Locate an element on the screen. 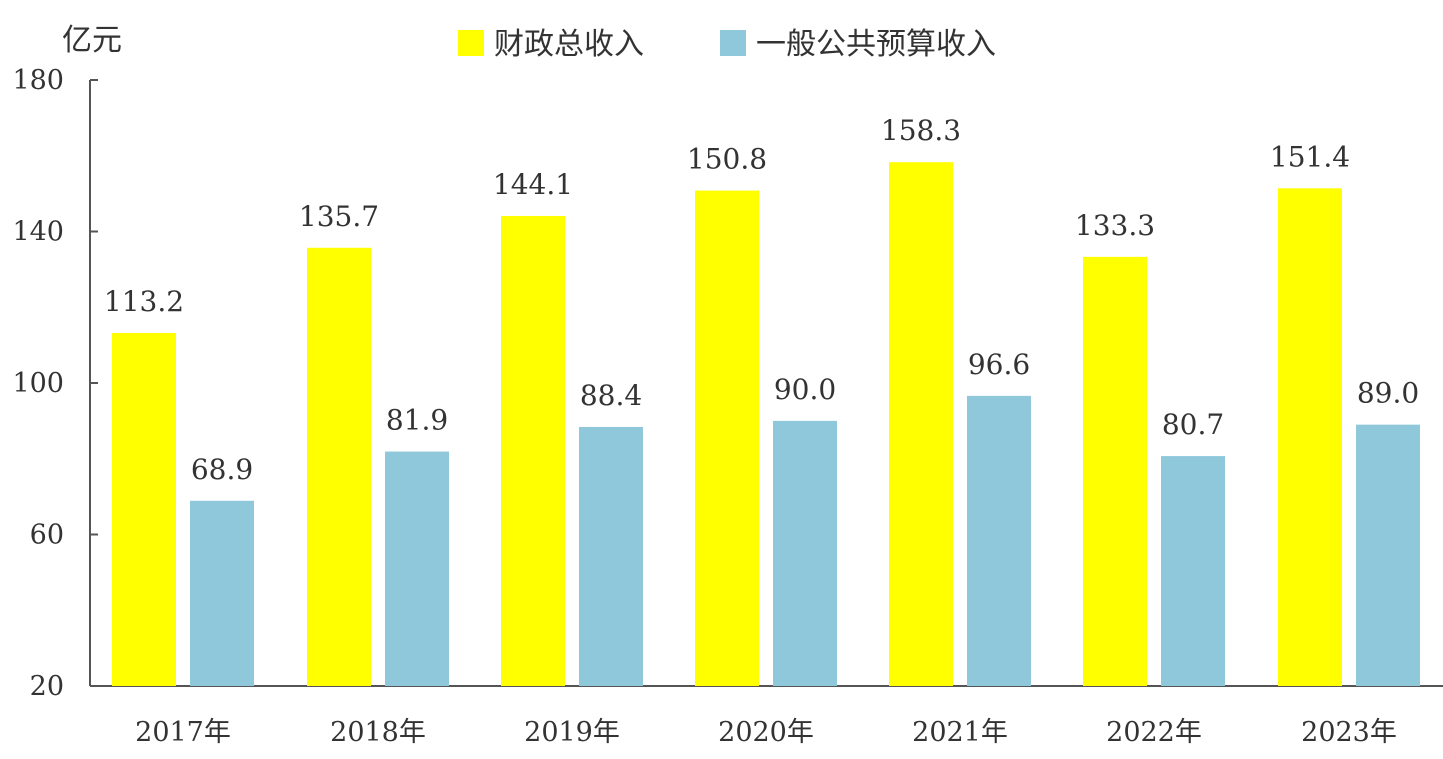 This screenshot has height=759, width=1443. legend-swatch-general-budget-revenue is located at coordinates (733, 43).